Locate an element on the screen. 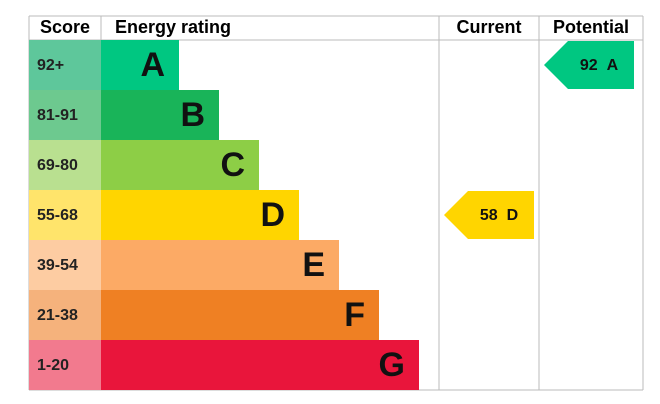 Image resolution: width=660 pixels, height=404 pixels. rating-letter: A is located at coordinates (152, 65).